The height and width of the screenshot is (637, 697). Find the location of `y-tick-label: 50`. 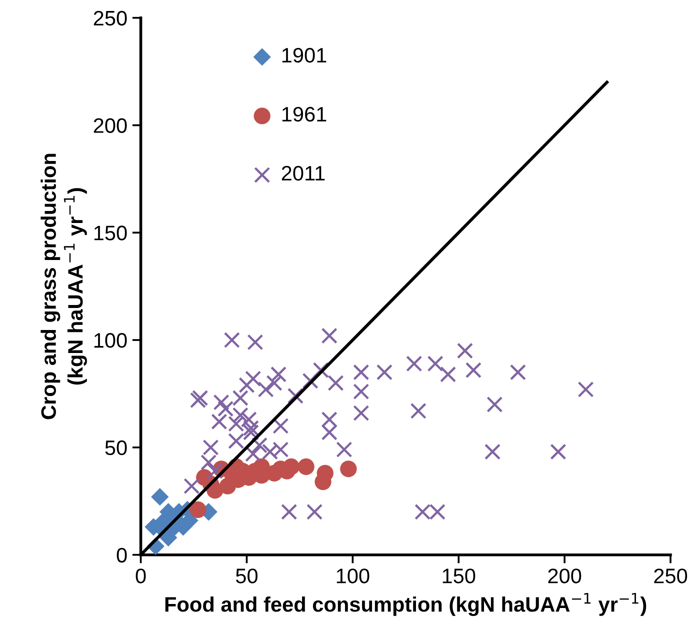

y-tick-label: 50 is located at coordinates (116, 448).